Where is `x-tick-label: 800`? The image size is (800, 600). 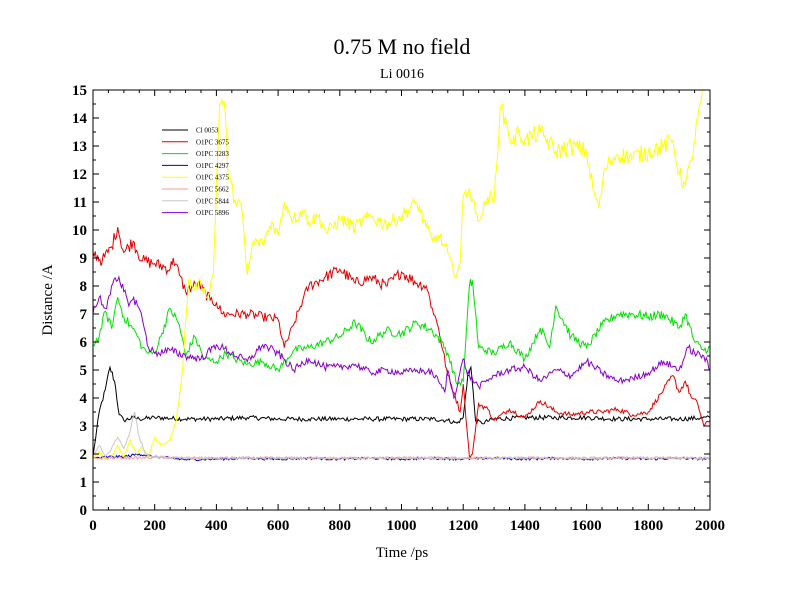
x-tick-label: 800 is located at coordinates (340, 526).